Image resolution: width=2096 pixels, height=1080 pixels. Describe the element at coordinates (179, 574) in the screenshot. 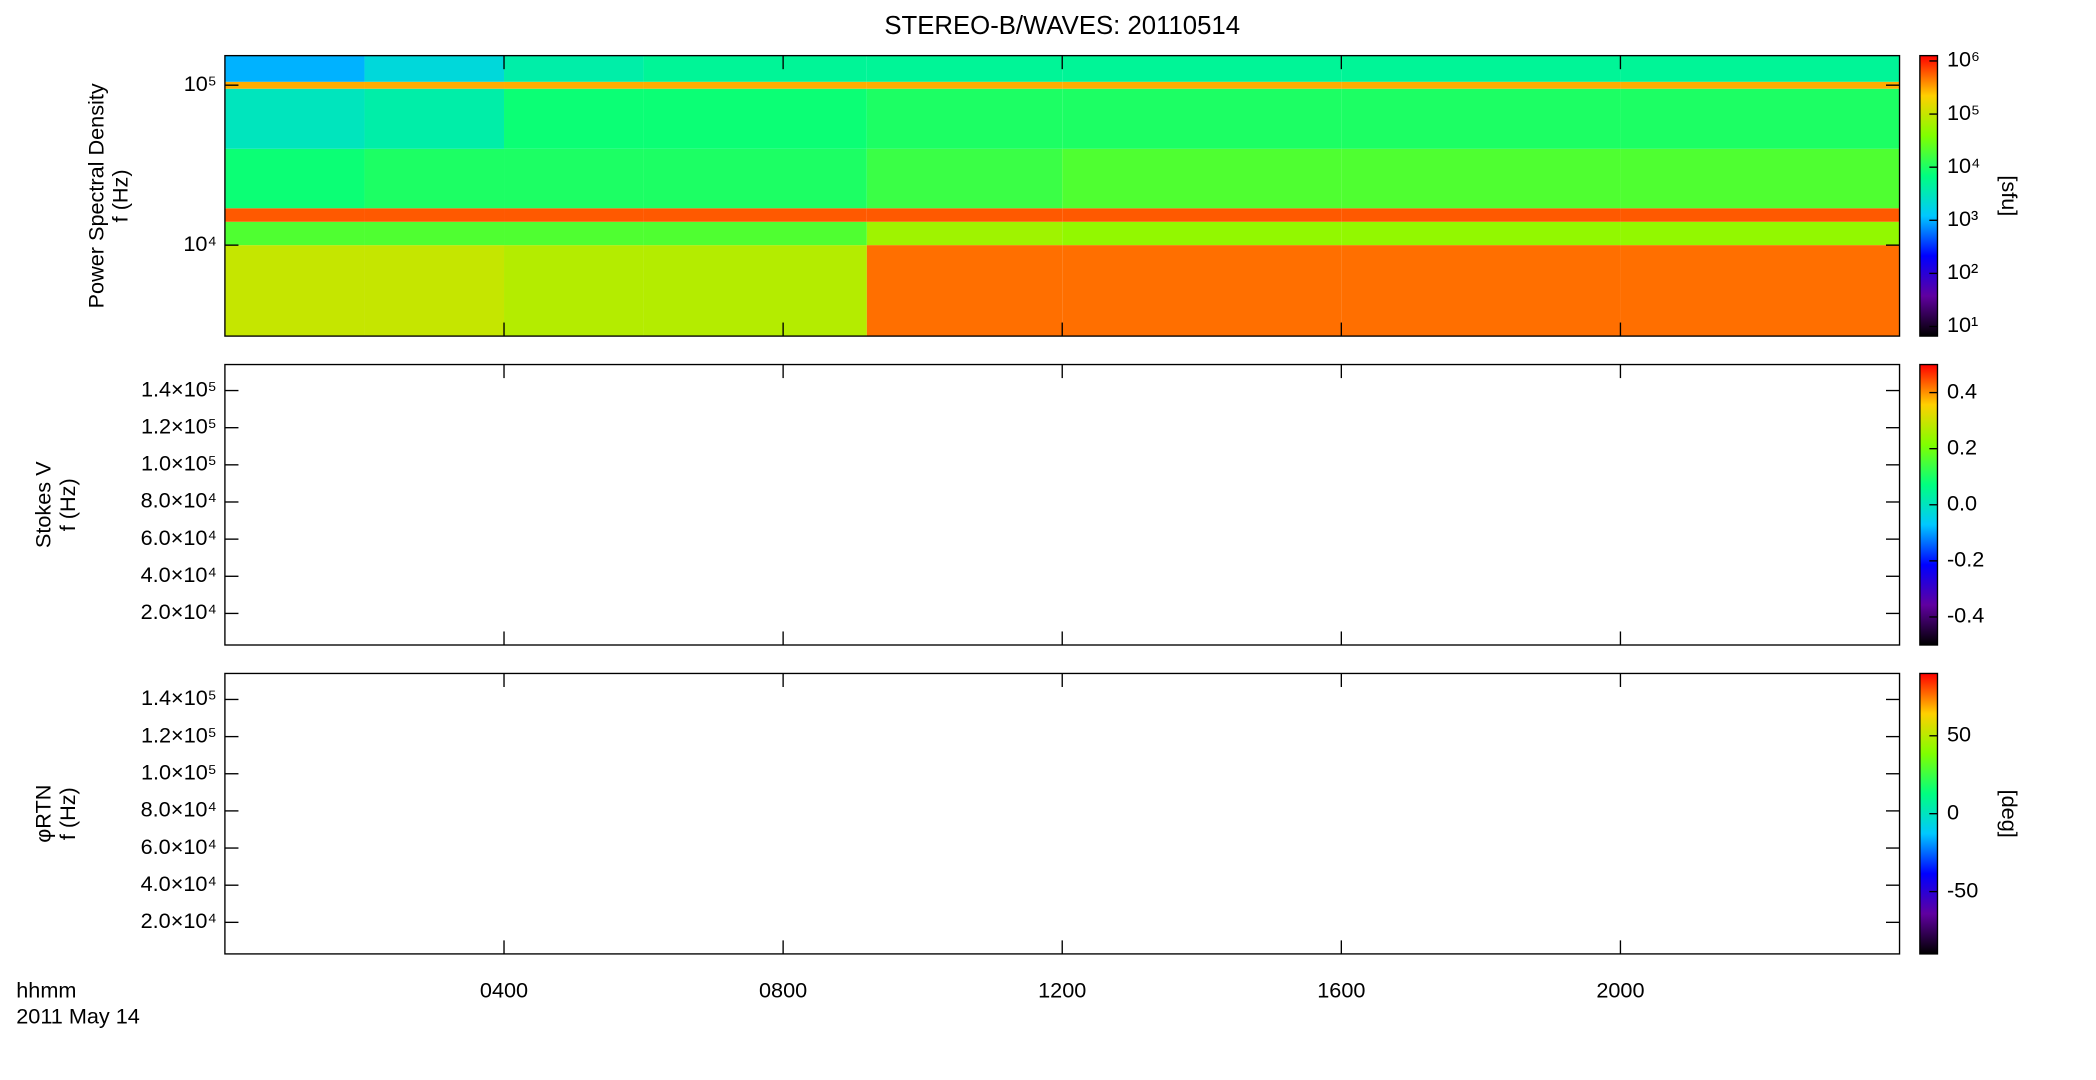

I see `y-tick-label: 4.0×10⁴` at that location.